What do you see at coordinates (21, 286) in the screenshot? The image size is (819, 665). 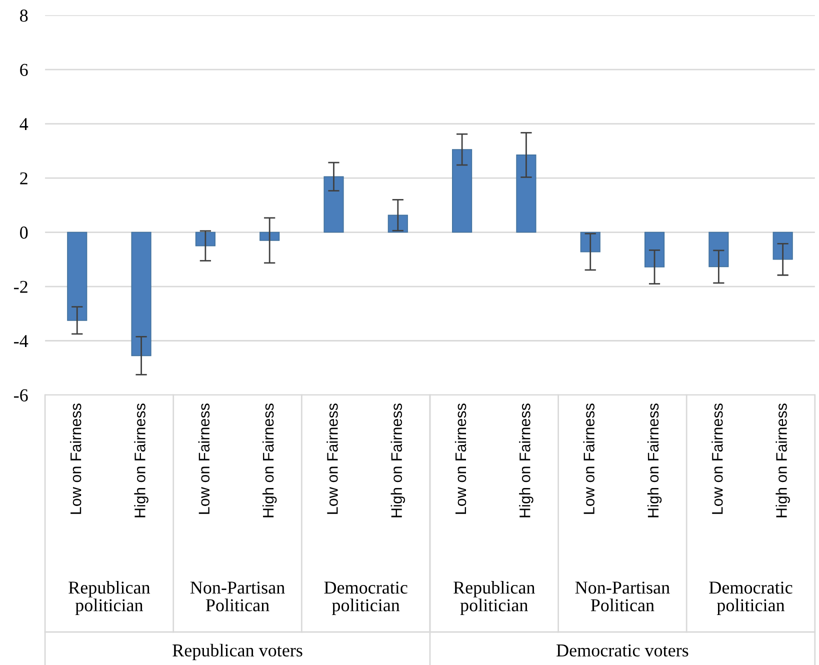 I see `y-tick-label: -2` at bounding box center [21, 286].